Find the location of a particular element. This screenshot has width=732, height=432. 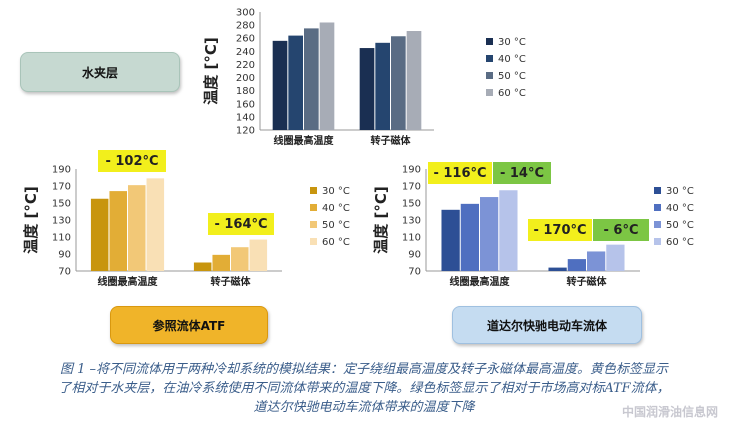

badge-daimler-rotor-green: - 6°C is located at coordinates (621, 230).